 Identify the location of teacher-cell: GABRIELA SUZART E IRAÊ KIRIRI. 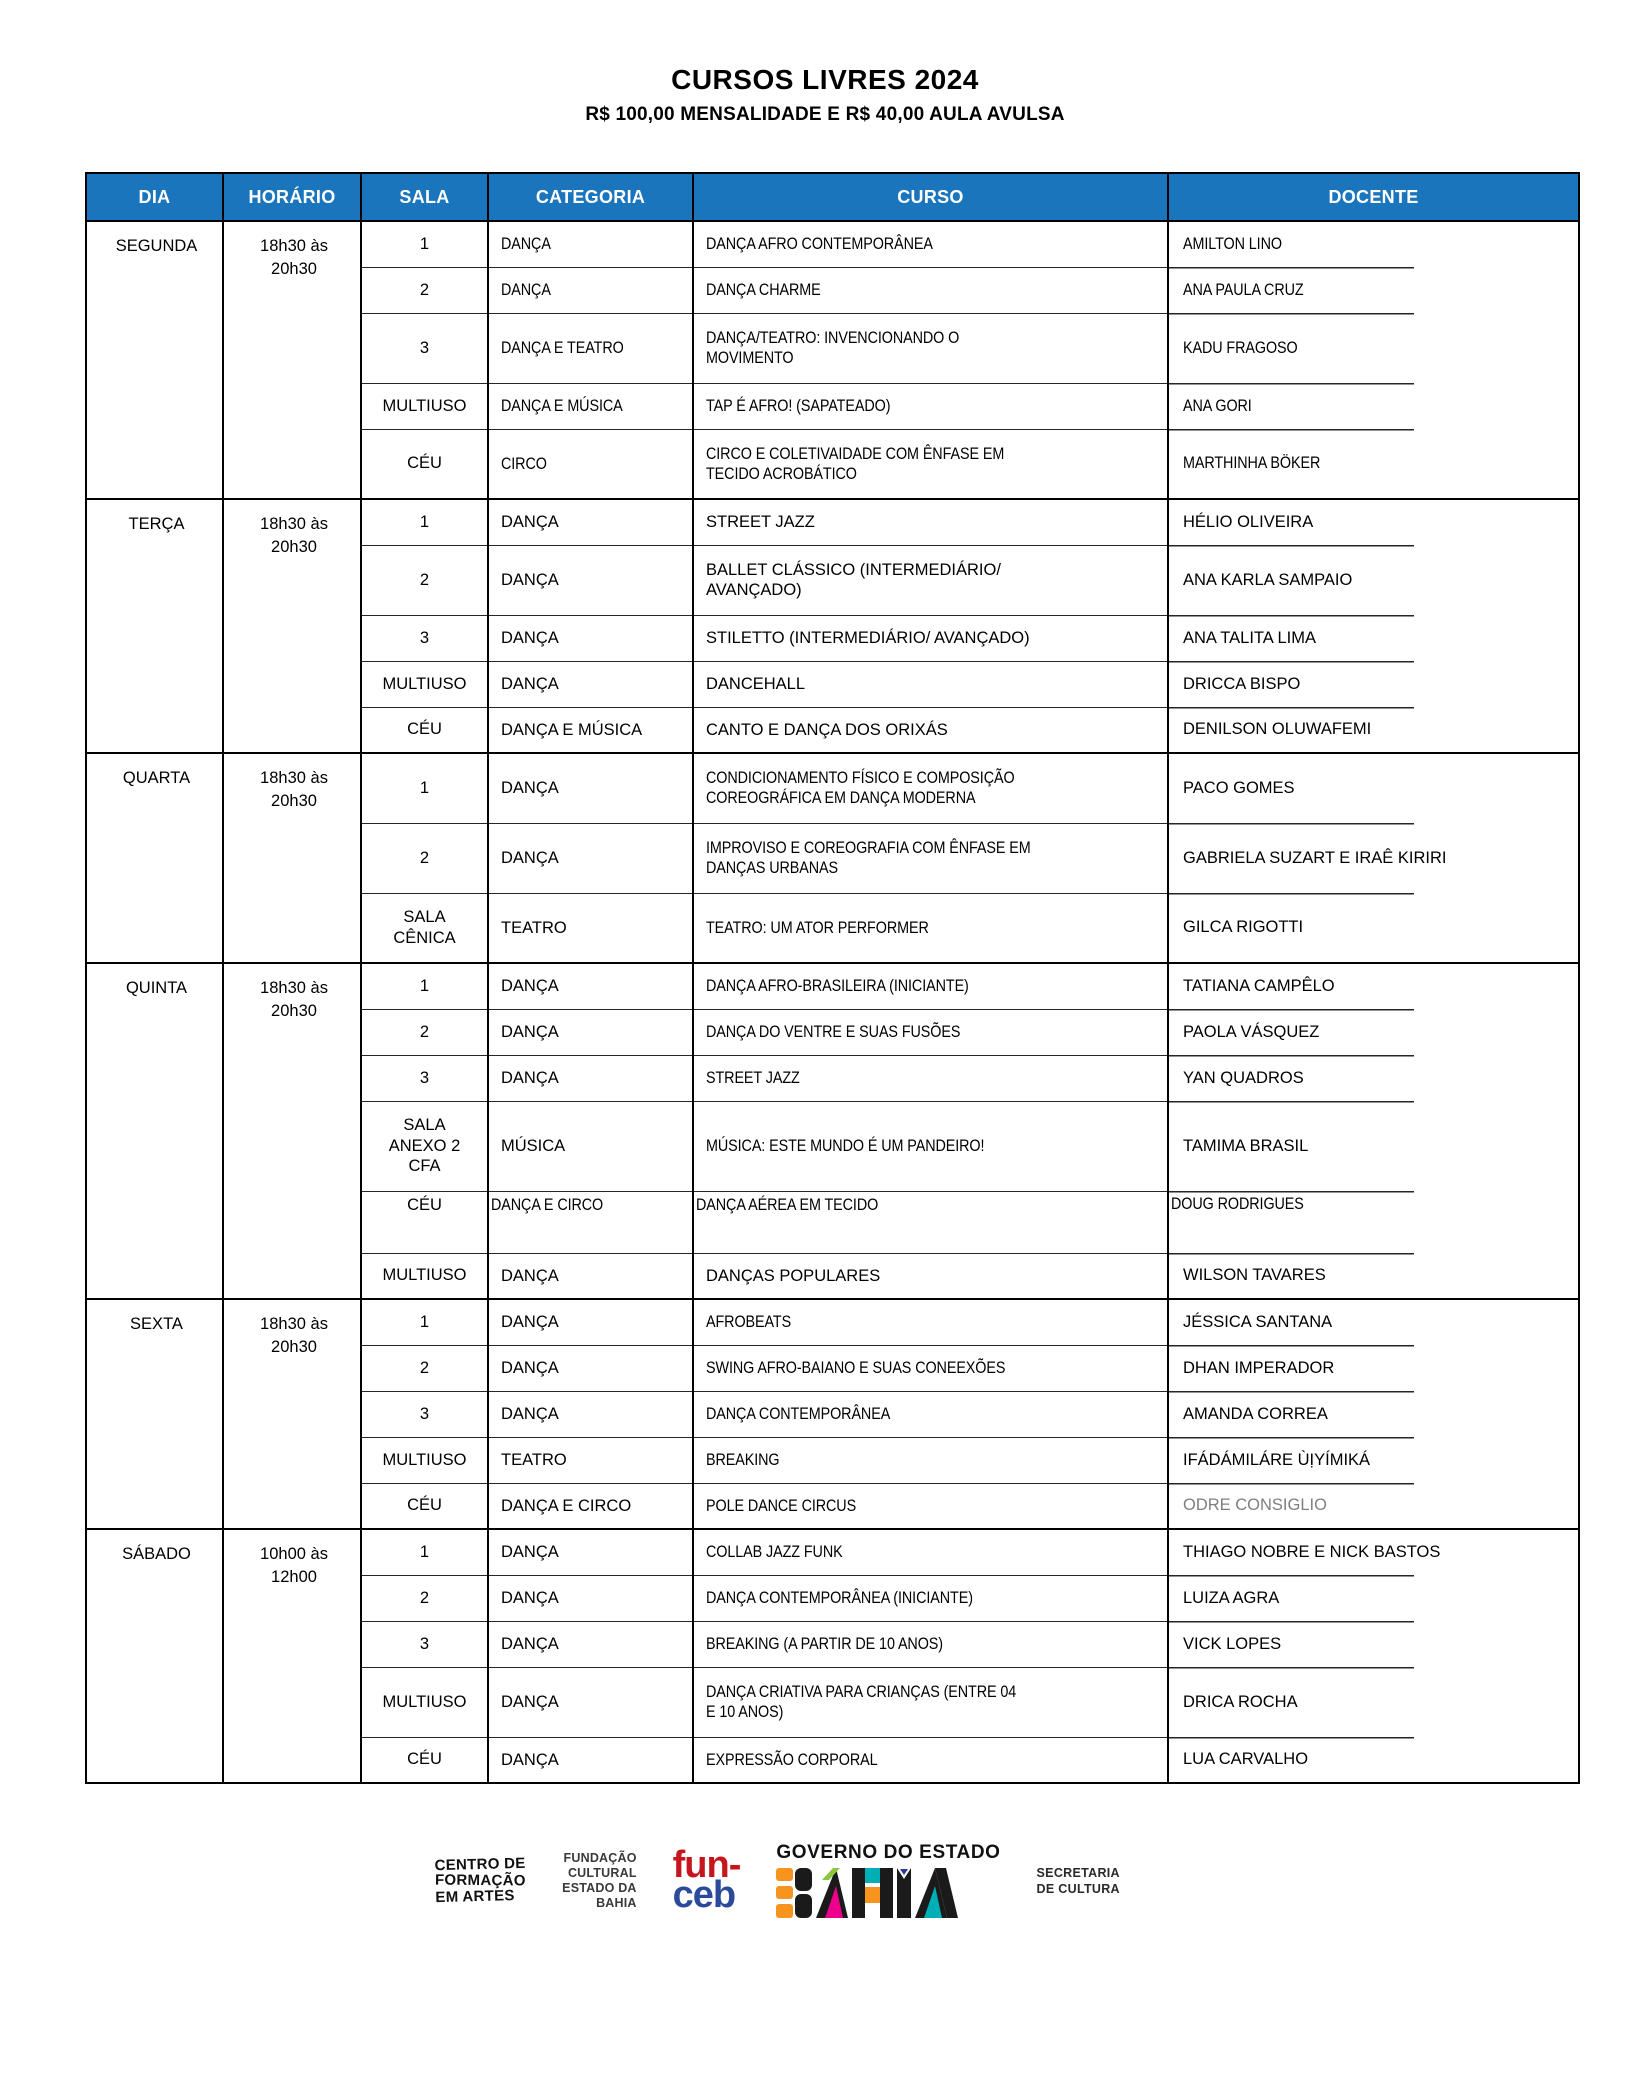
(1373, 858).